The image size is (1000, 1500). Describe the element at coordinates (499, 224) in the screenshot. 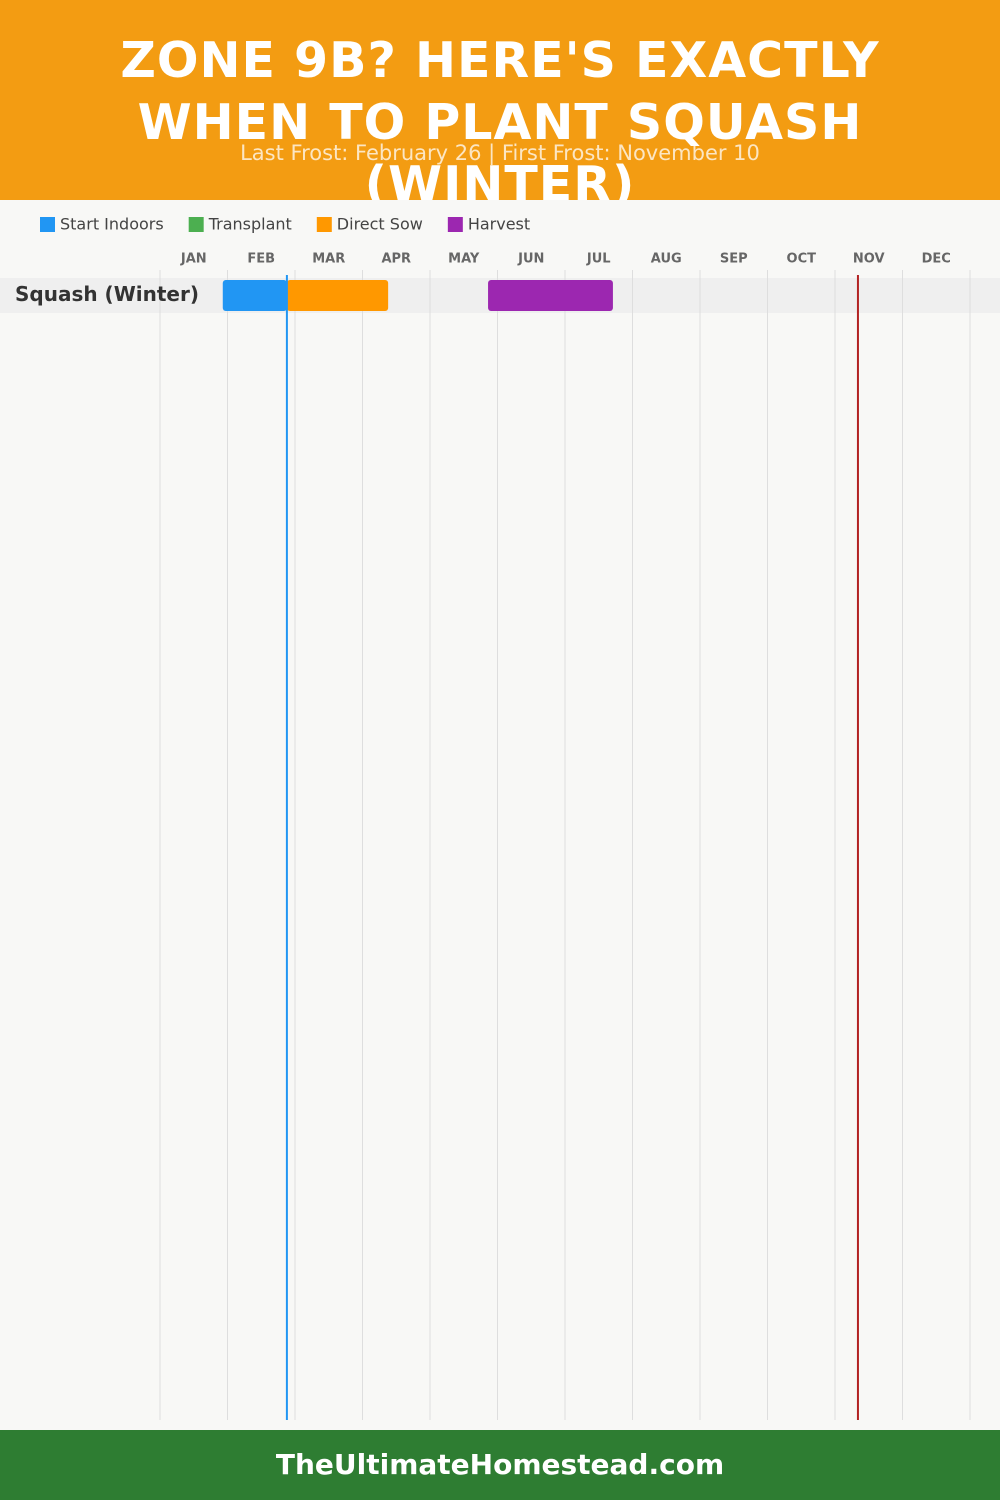

I see `legend-label: Harvest` at that location.